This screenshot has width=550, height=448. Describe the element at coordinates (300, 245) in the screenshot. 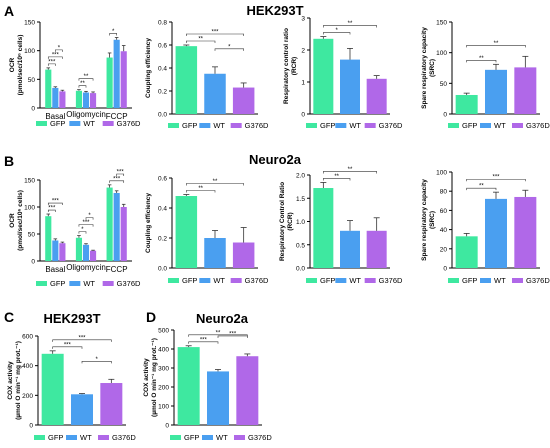

I see `y-tick-label: 0.5` at that location.